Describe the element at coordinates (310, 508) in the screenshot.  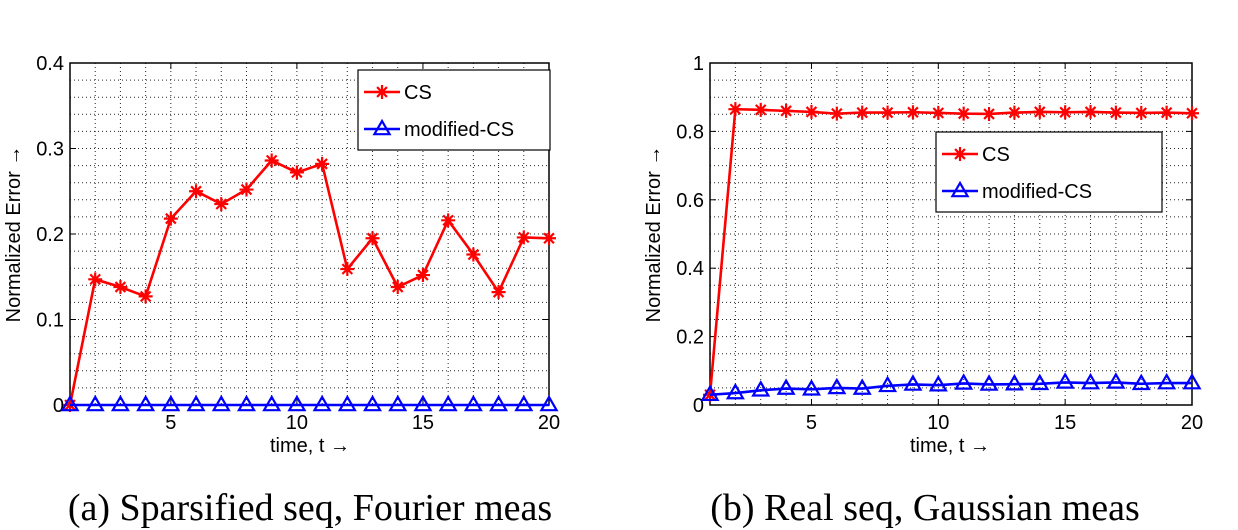
I see `panel-caption: (a) Sparsified seq, Fourier meas` at that location.